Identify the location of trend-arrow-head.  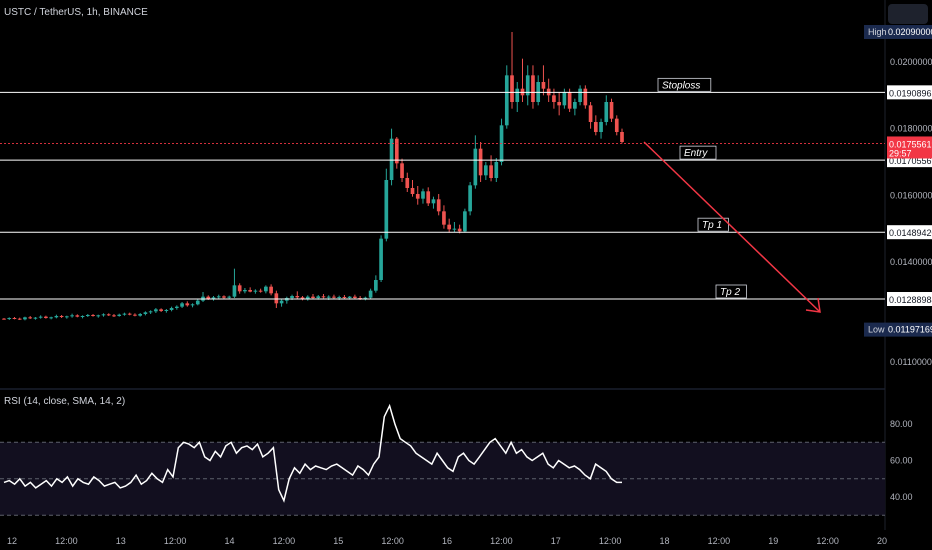
(813, 305).